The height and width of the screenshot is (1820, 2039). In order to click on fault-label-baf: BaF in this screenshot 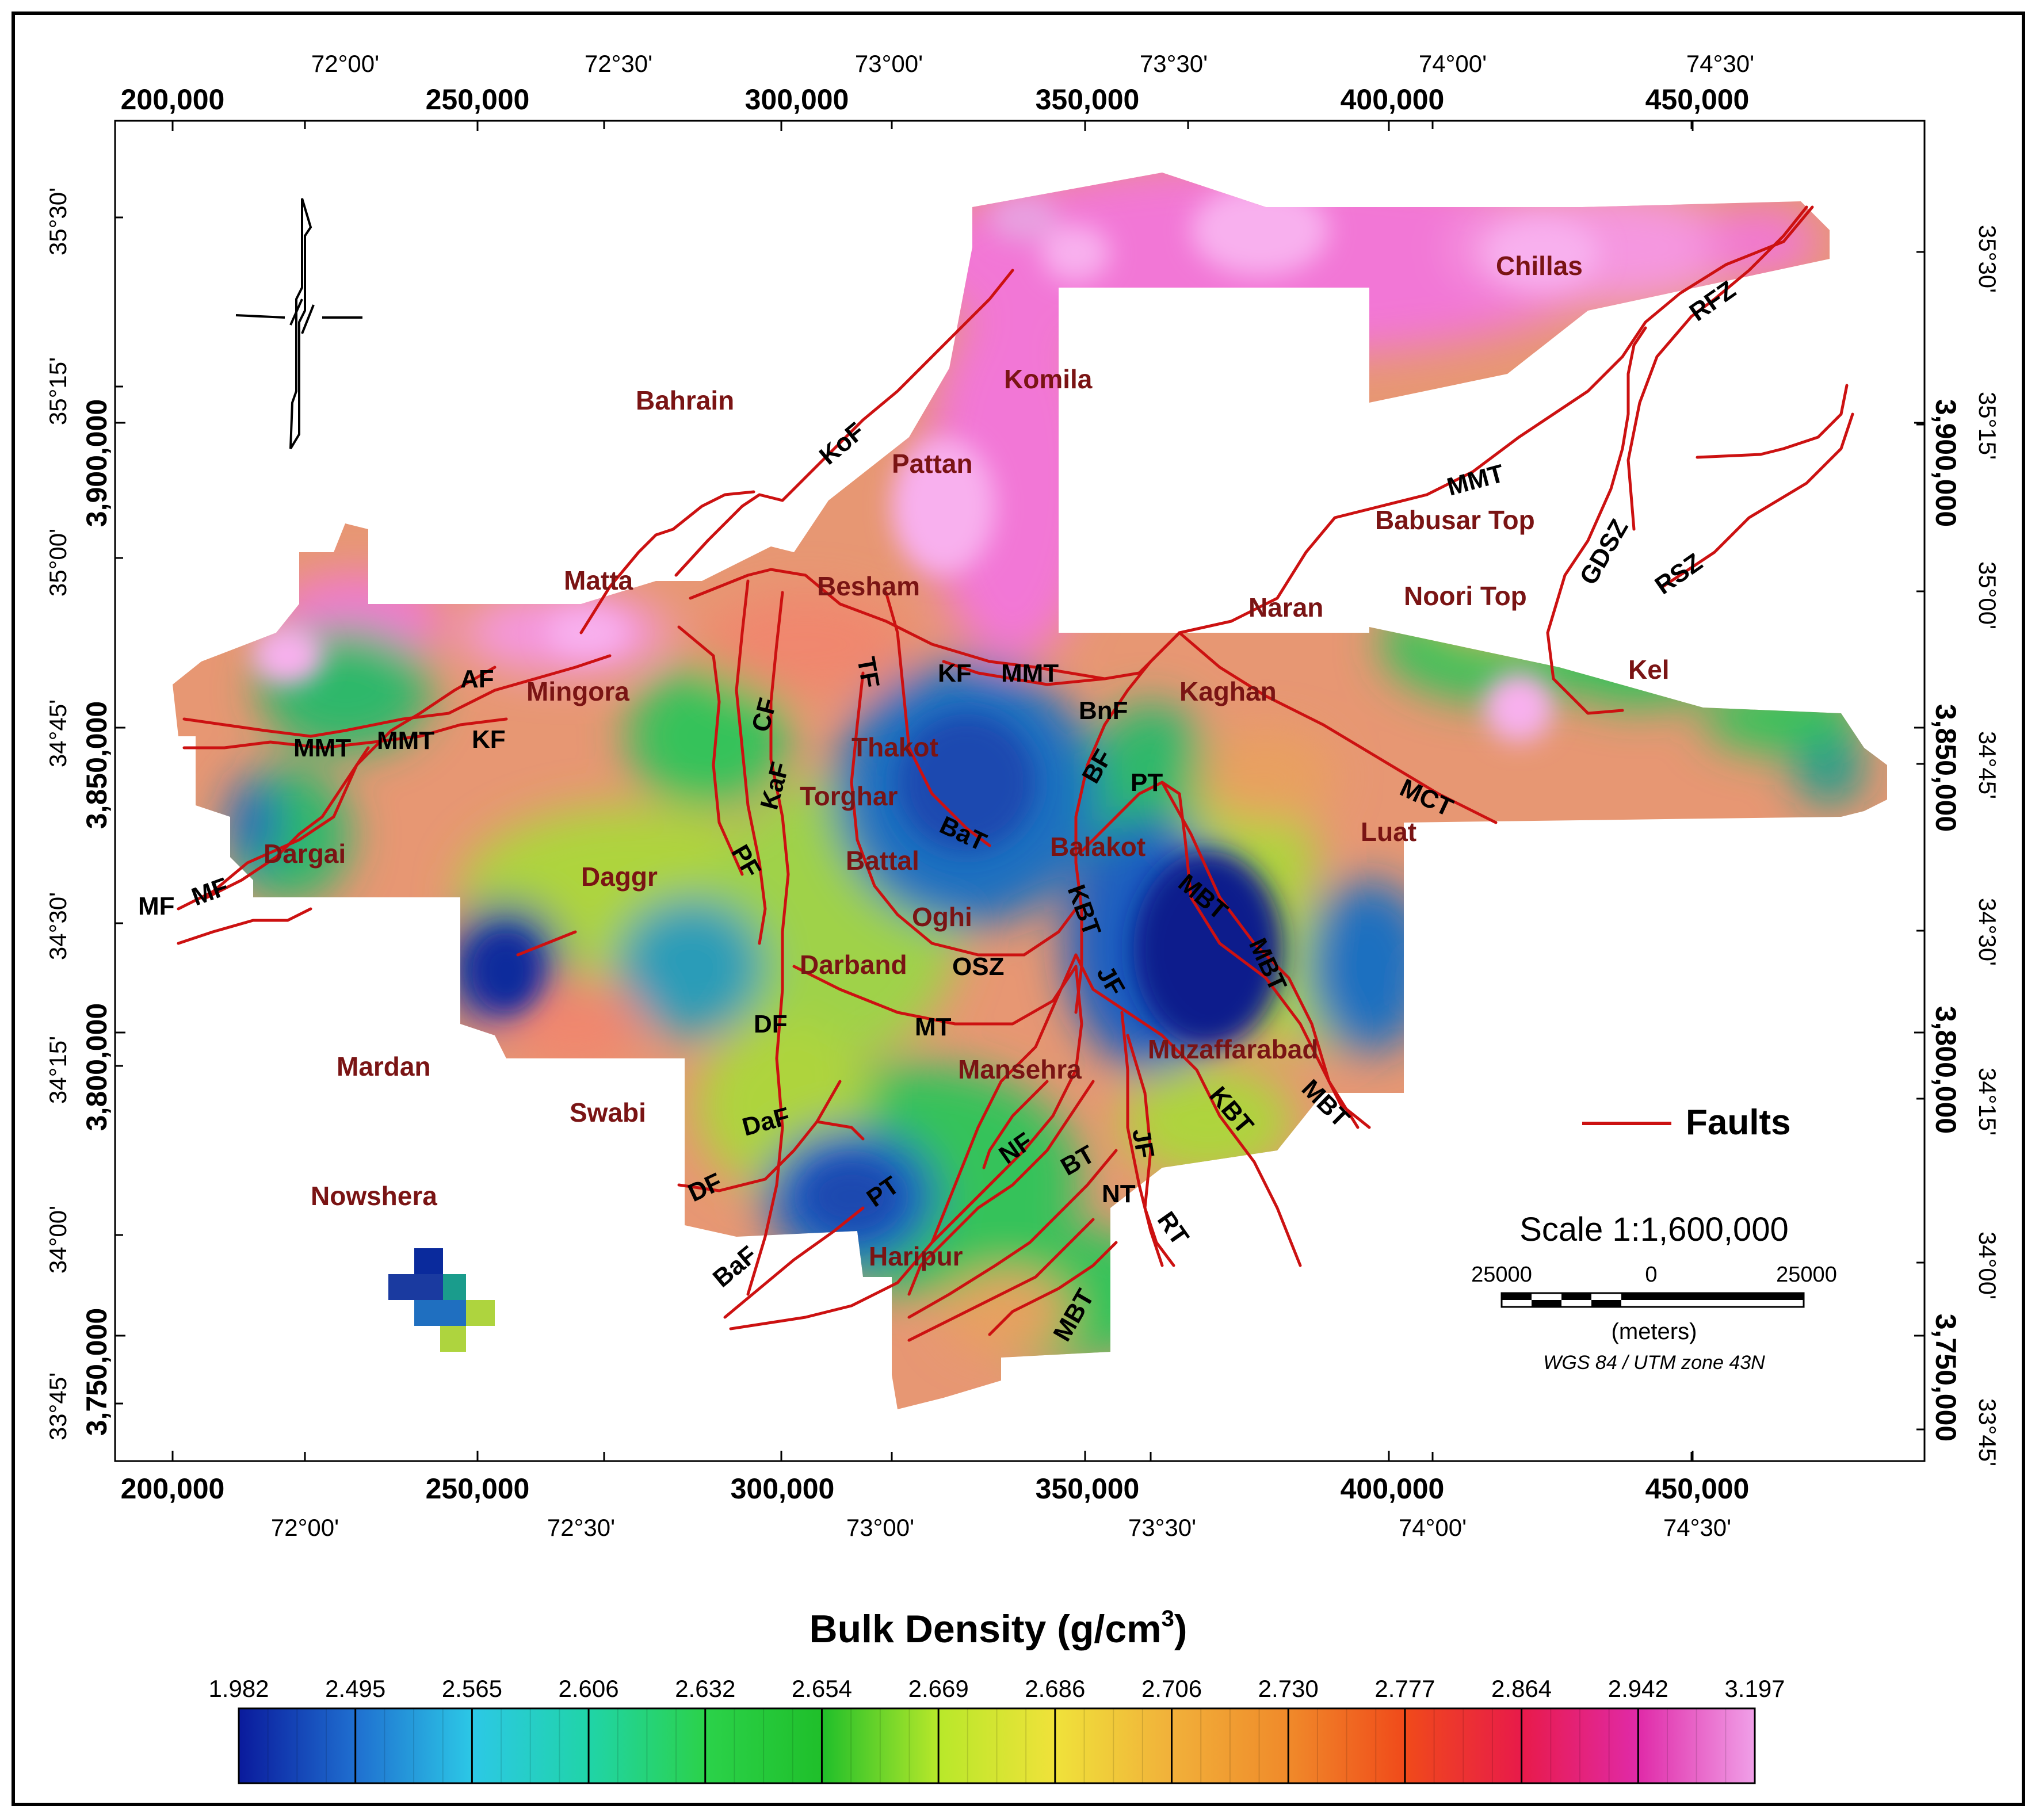, I will do `click(735, 1267)`.